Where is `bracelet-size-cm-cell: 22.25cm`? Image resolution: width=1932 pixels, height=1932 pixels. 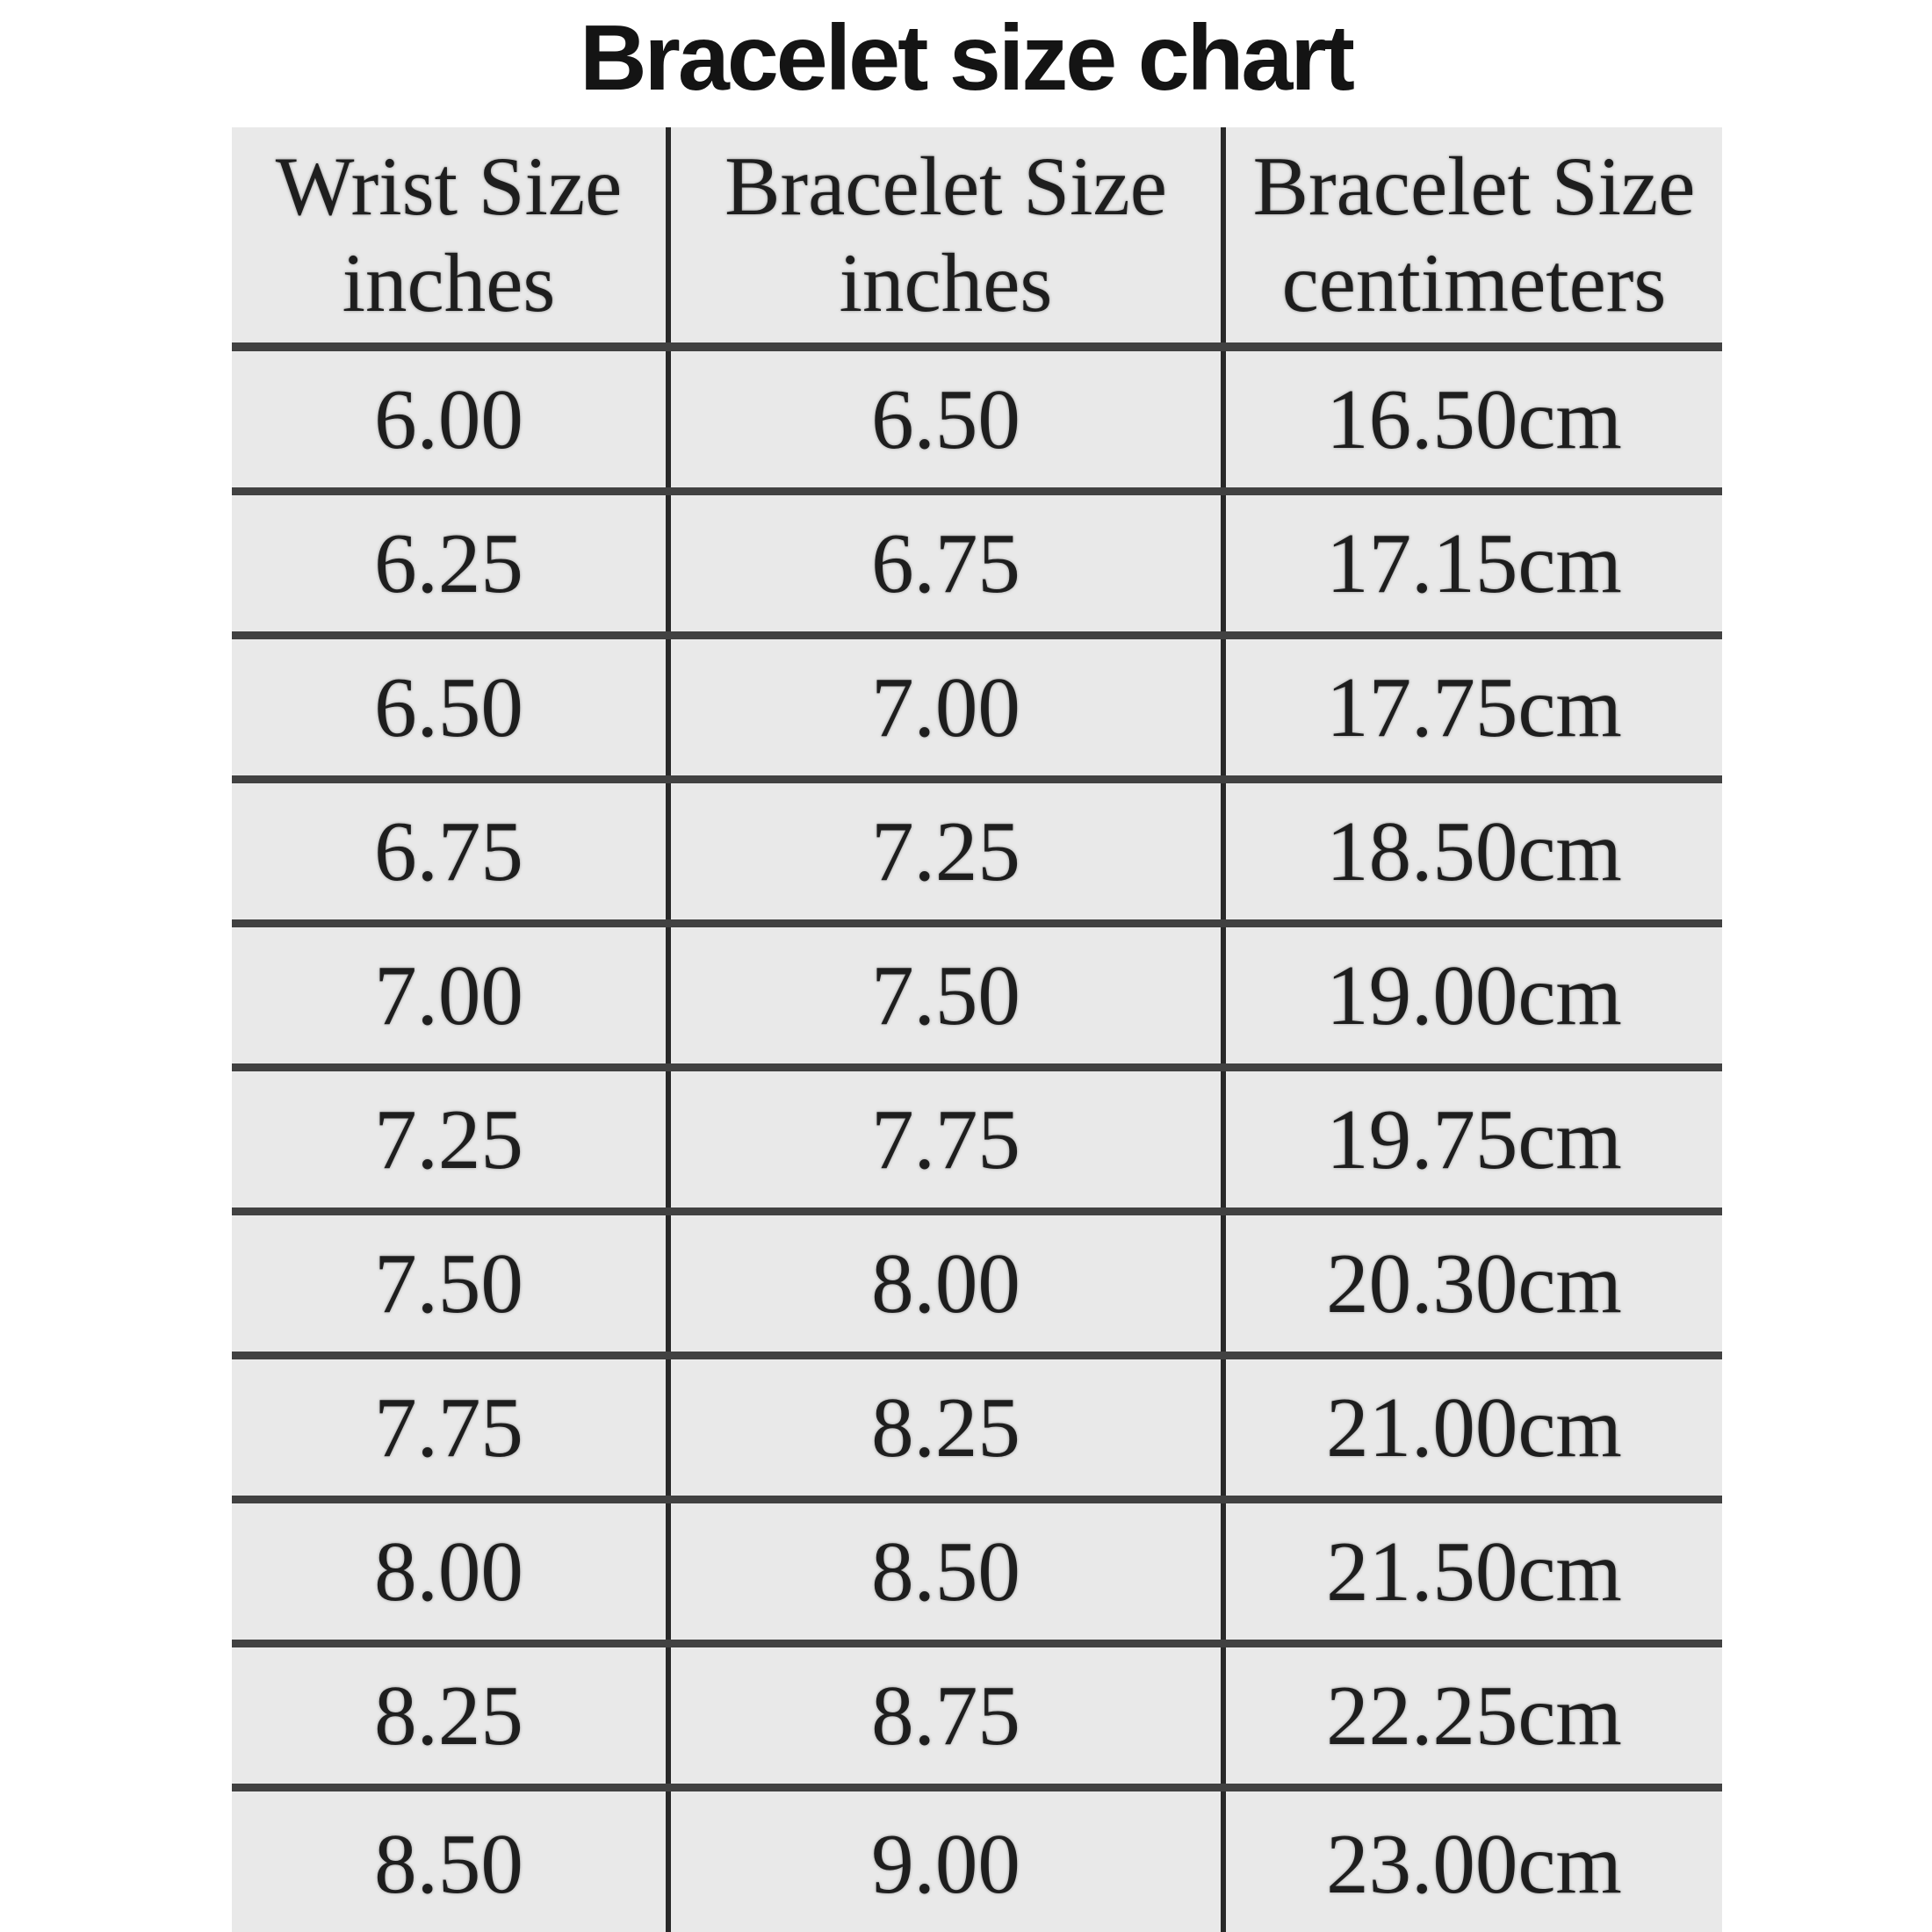
bracelet-size-cm-cell: 22.25cm is located at coordinates (1472, 1717).